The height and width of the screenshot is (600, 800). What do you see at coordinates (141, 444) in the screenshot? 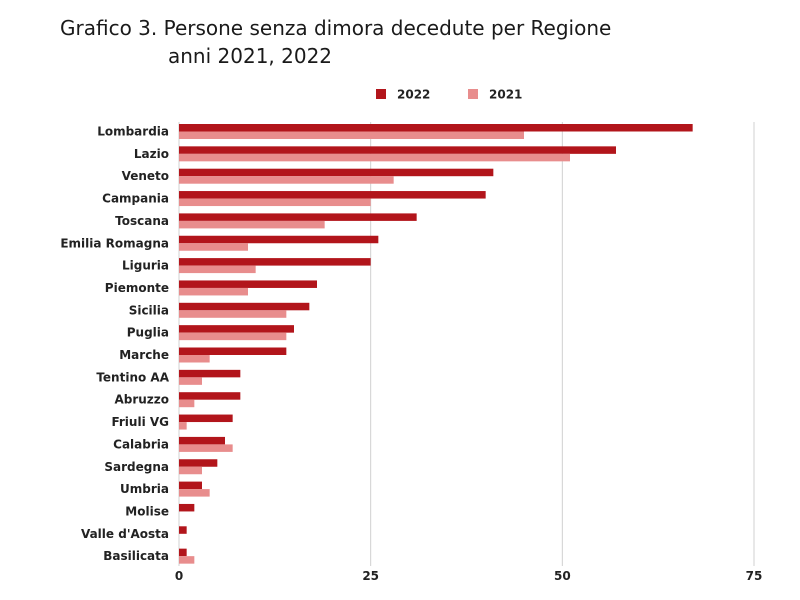
I see `category-label: Calabria` at bounding box center [141, 444].